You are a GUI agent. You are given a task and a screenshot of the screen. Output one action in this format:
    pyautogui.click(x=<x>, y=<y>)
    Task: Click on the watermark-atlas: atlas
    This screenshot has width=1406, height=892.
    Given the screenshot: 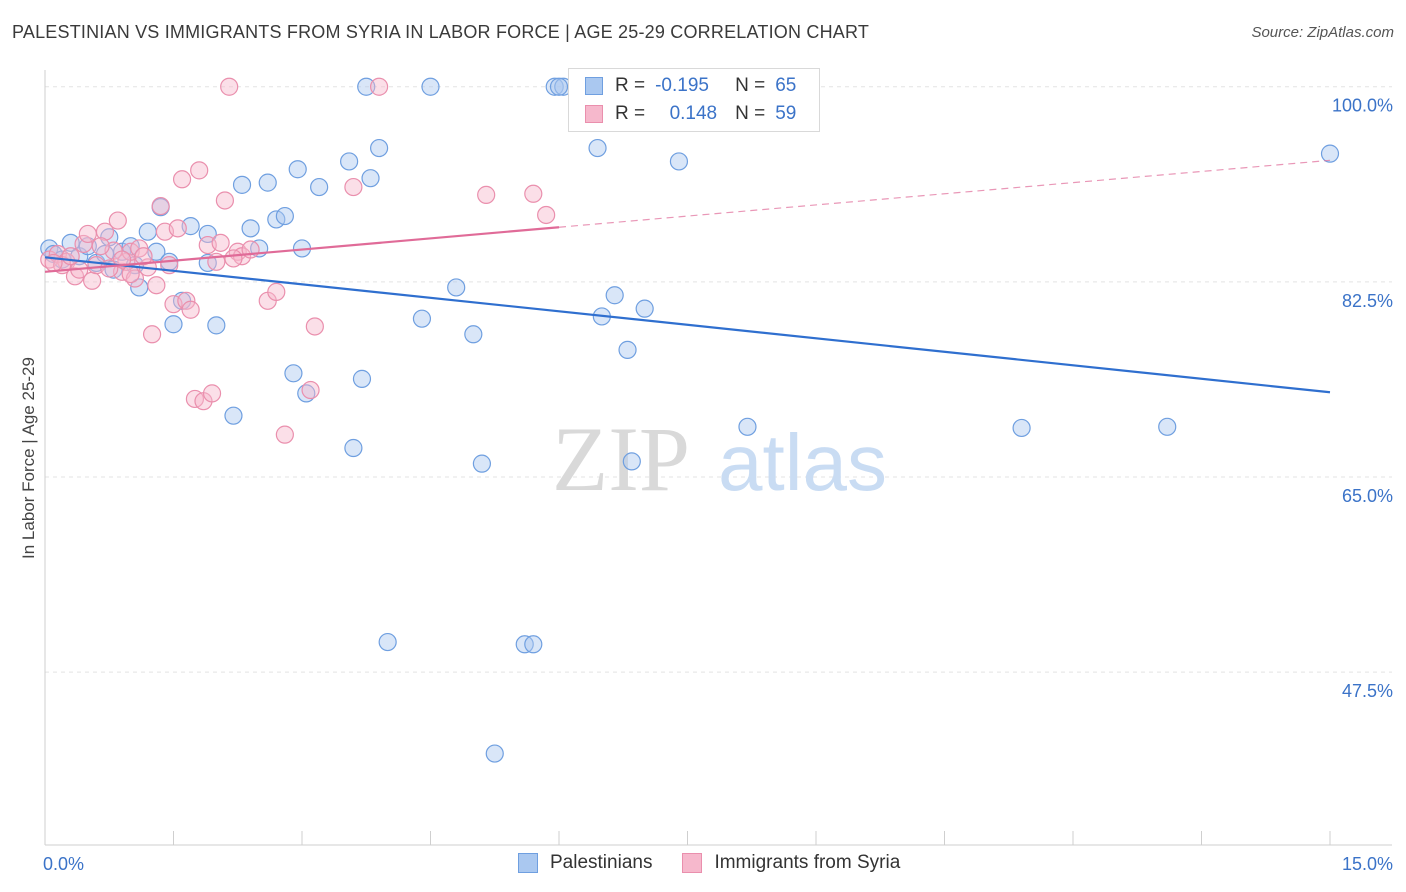 What is the action you would take?
    pyautogui.click(x=802, y=462)
    